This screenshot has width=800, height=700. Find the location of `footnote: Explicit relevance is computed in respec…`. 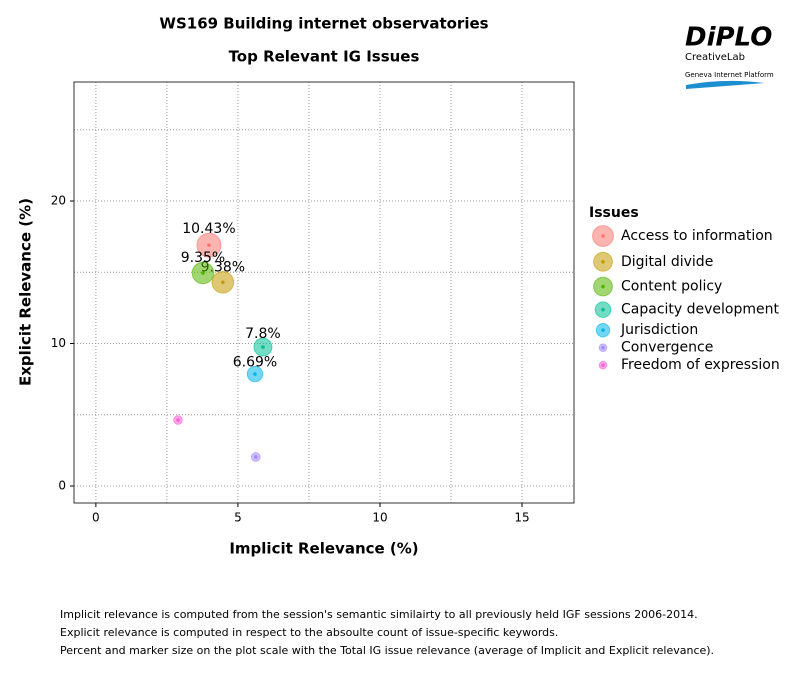

footnote: Explicit relevance is computed in respec… is located at coordinates (309, 632).